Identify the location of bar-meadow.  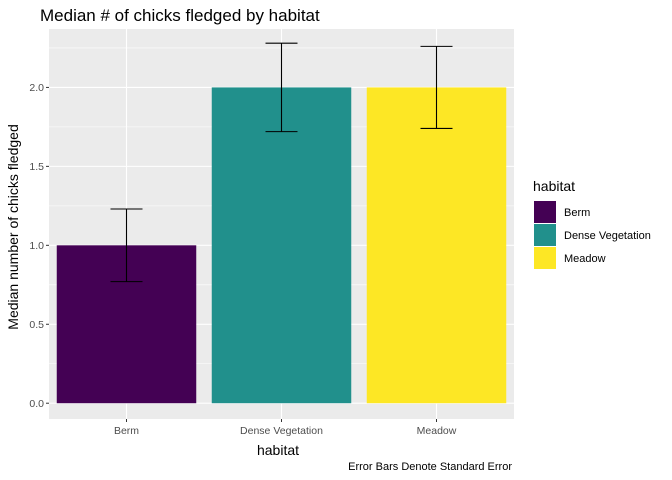
(436, 245).